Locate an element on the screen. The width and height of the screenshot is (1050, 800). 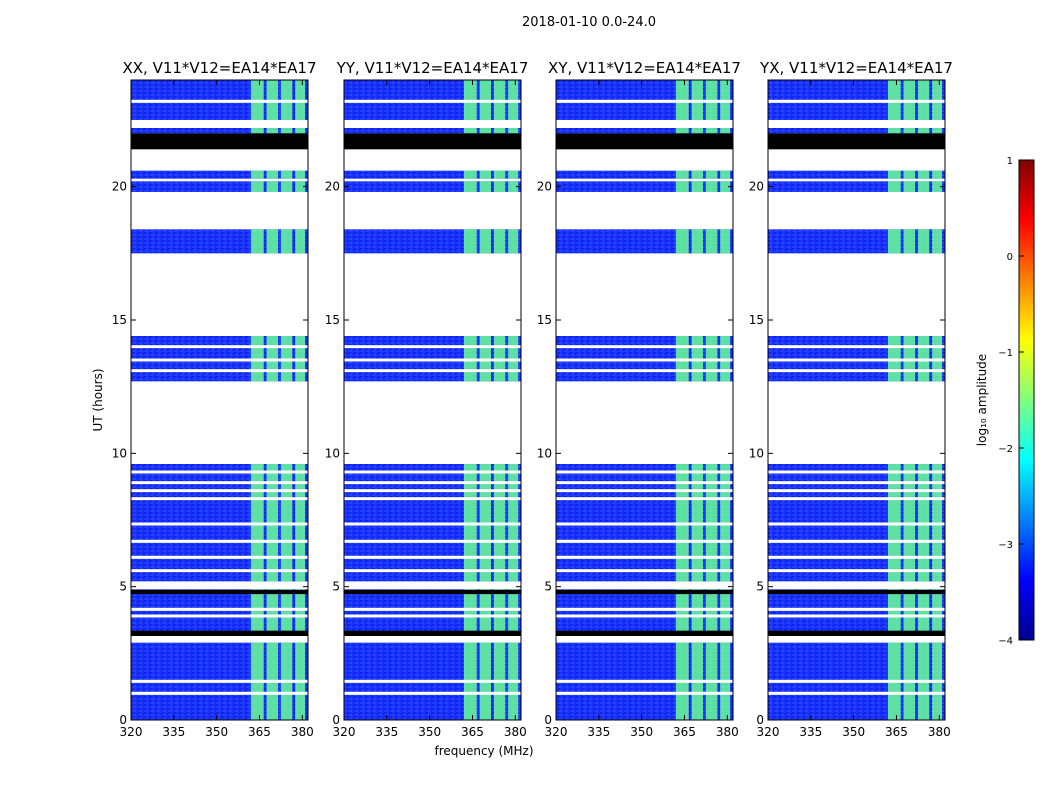
colorbar-tick-label: 0 is located at coordinates (1010, 257).